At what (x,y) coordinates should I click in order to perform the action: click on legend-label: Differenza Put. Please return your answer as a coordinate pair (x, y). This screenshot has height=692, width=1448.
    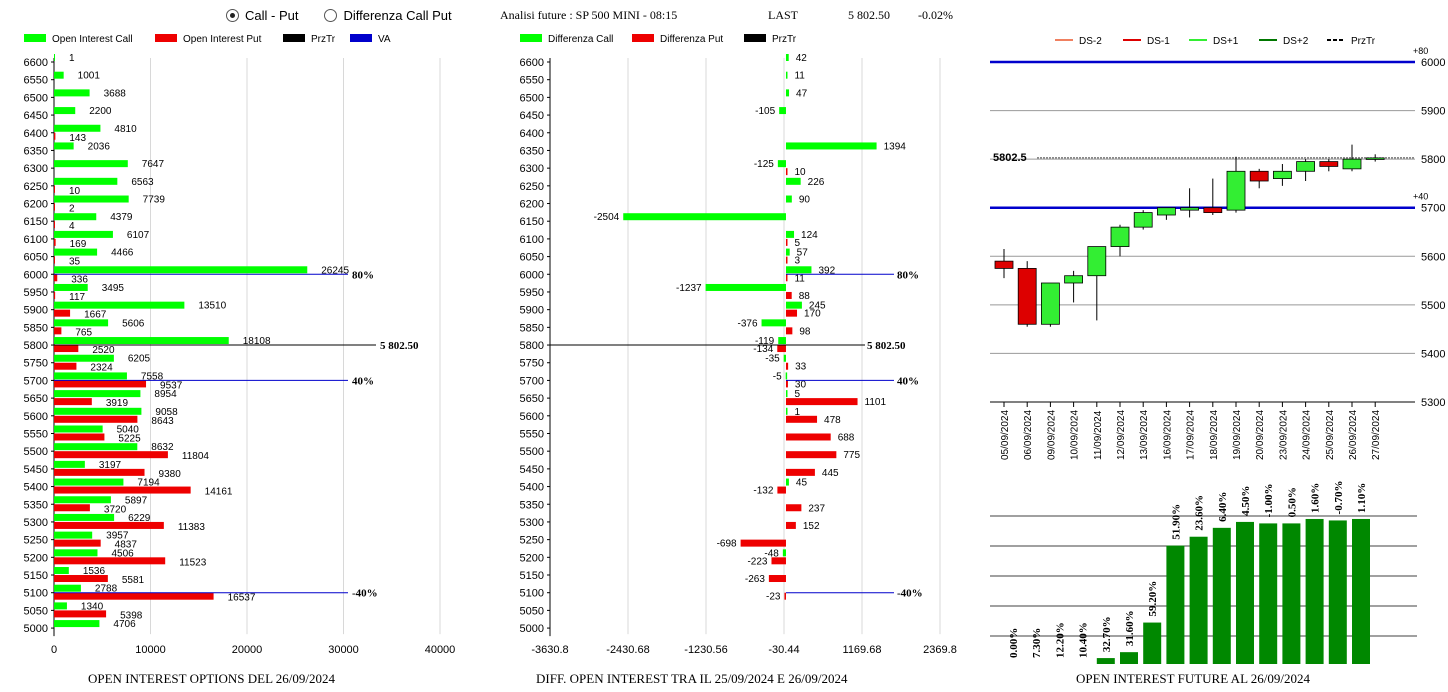
    Looking at the image, I should click on (691, 39).